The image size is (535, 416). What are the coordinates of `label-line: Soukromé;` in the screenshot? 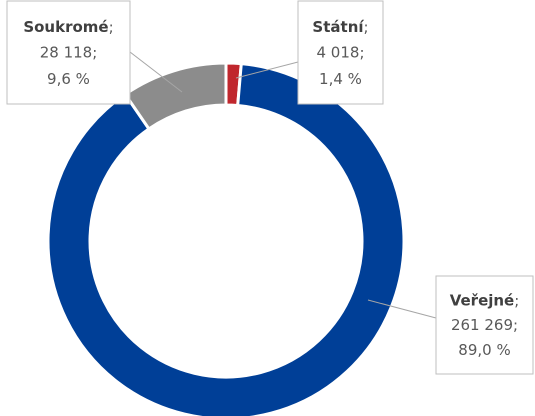 It's located at (68, 26).